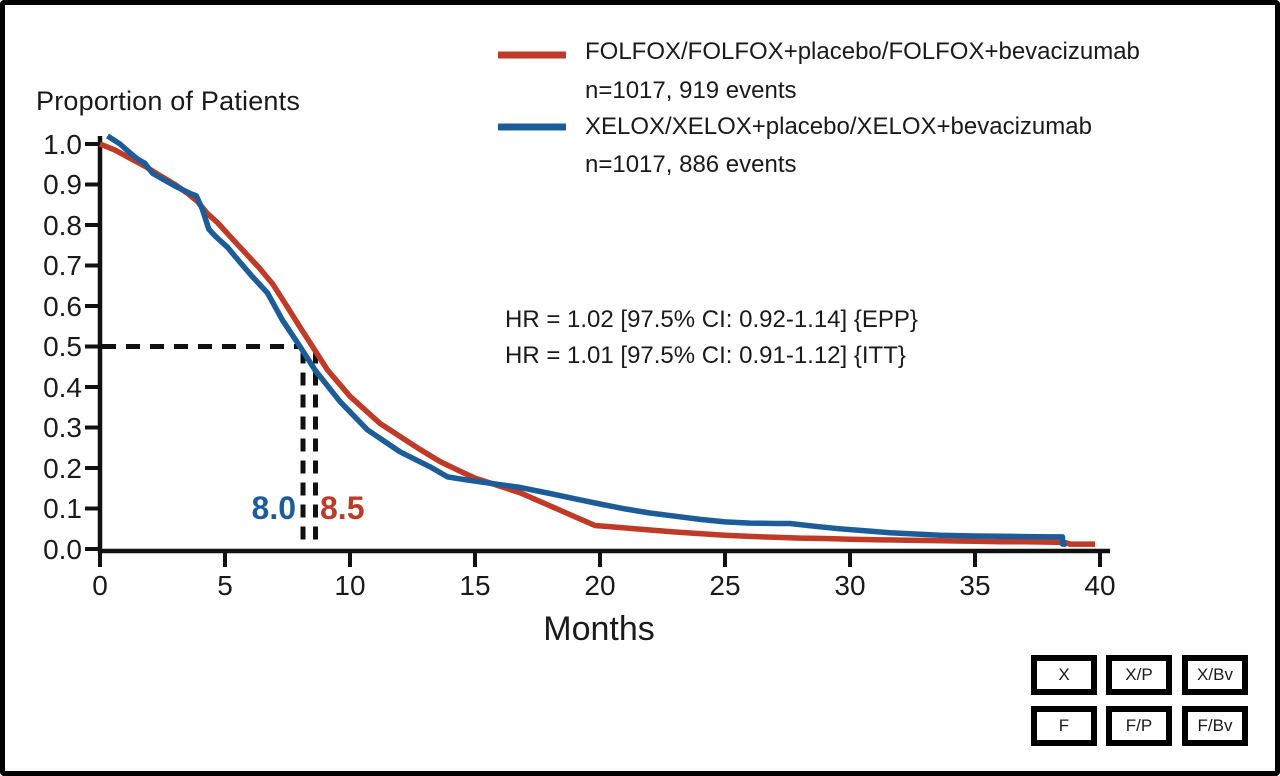 This screenshot has width=1280, height=776. I want to click on y-tick-label: 0.3, so click(62, 427).